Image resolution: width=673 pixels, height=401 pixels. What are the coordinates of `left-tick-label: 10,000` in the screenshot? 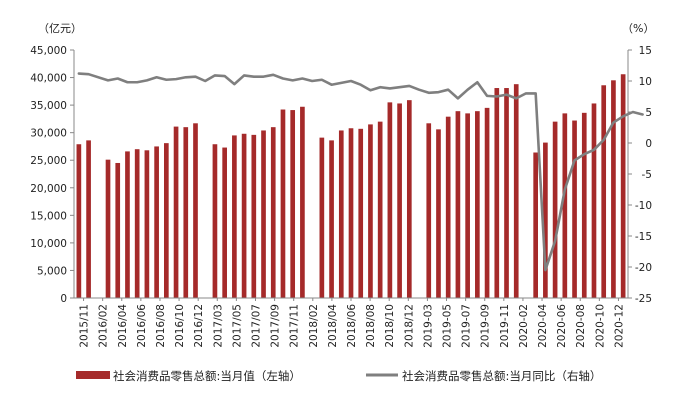 It's located at (48, 244).